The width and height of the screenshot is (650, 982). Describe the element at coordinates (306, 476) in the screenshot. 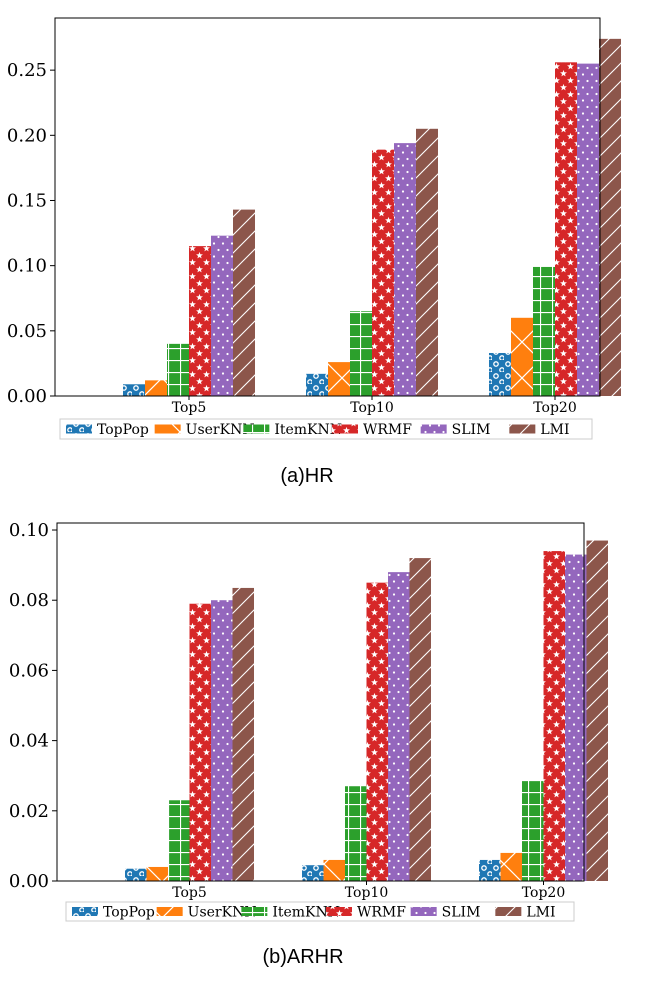

I see `figure-caption: (a)HR` at that location.